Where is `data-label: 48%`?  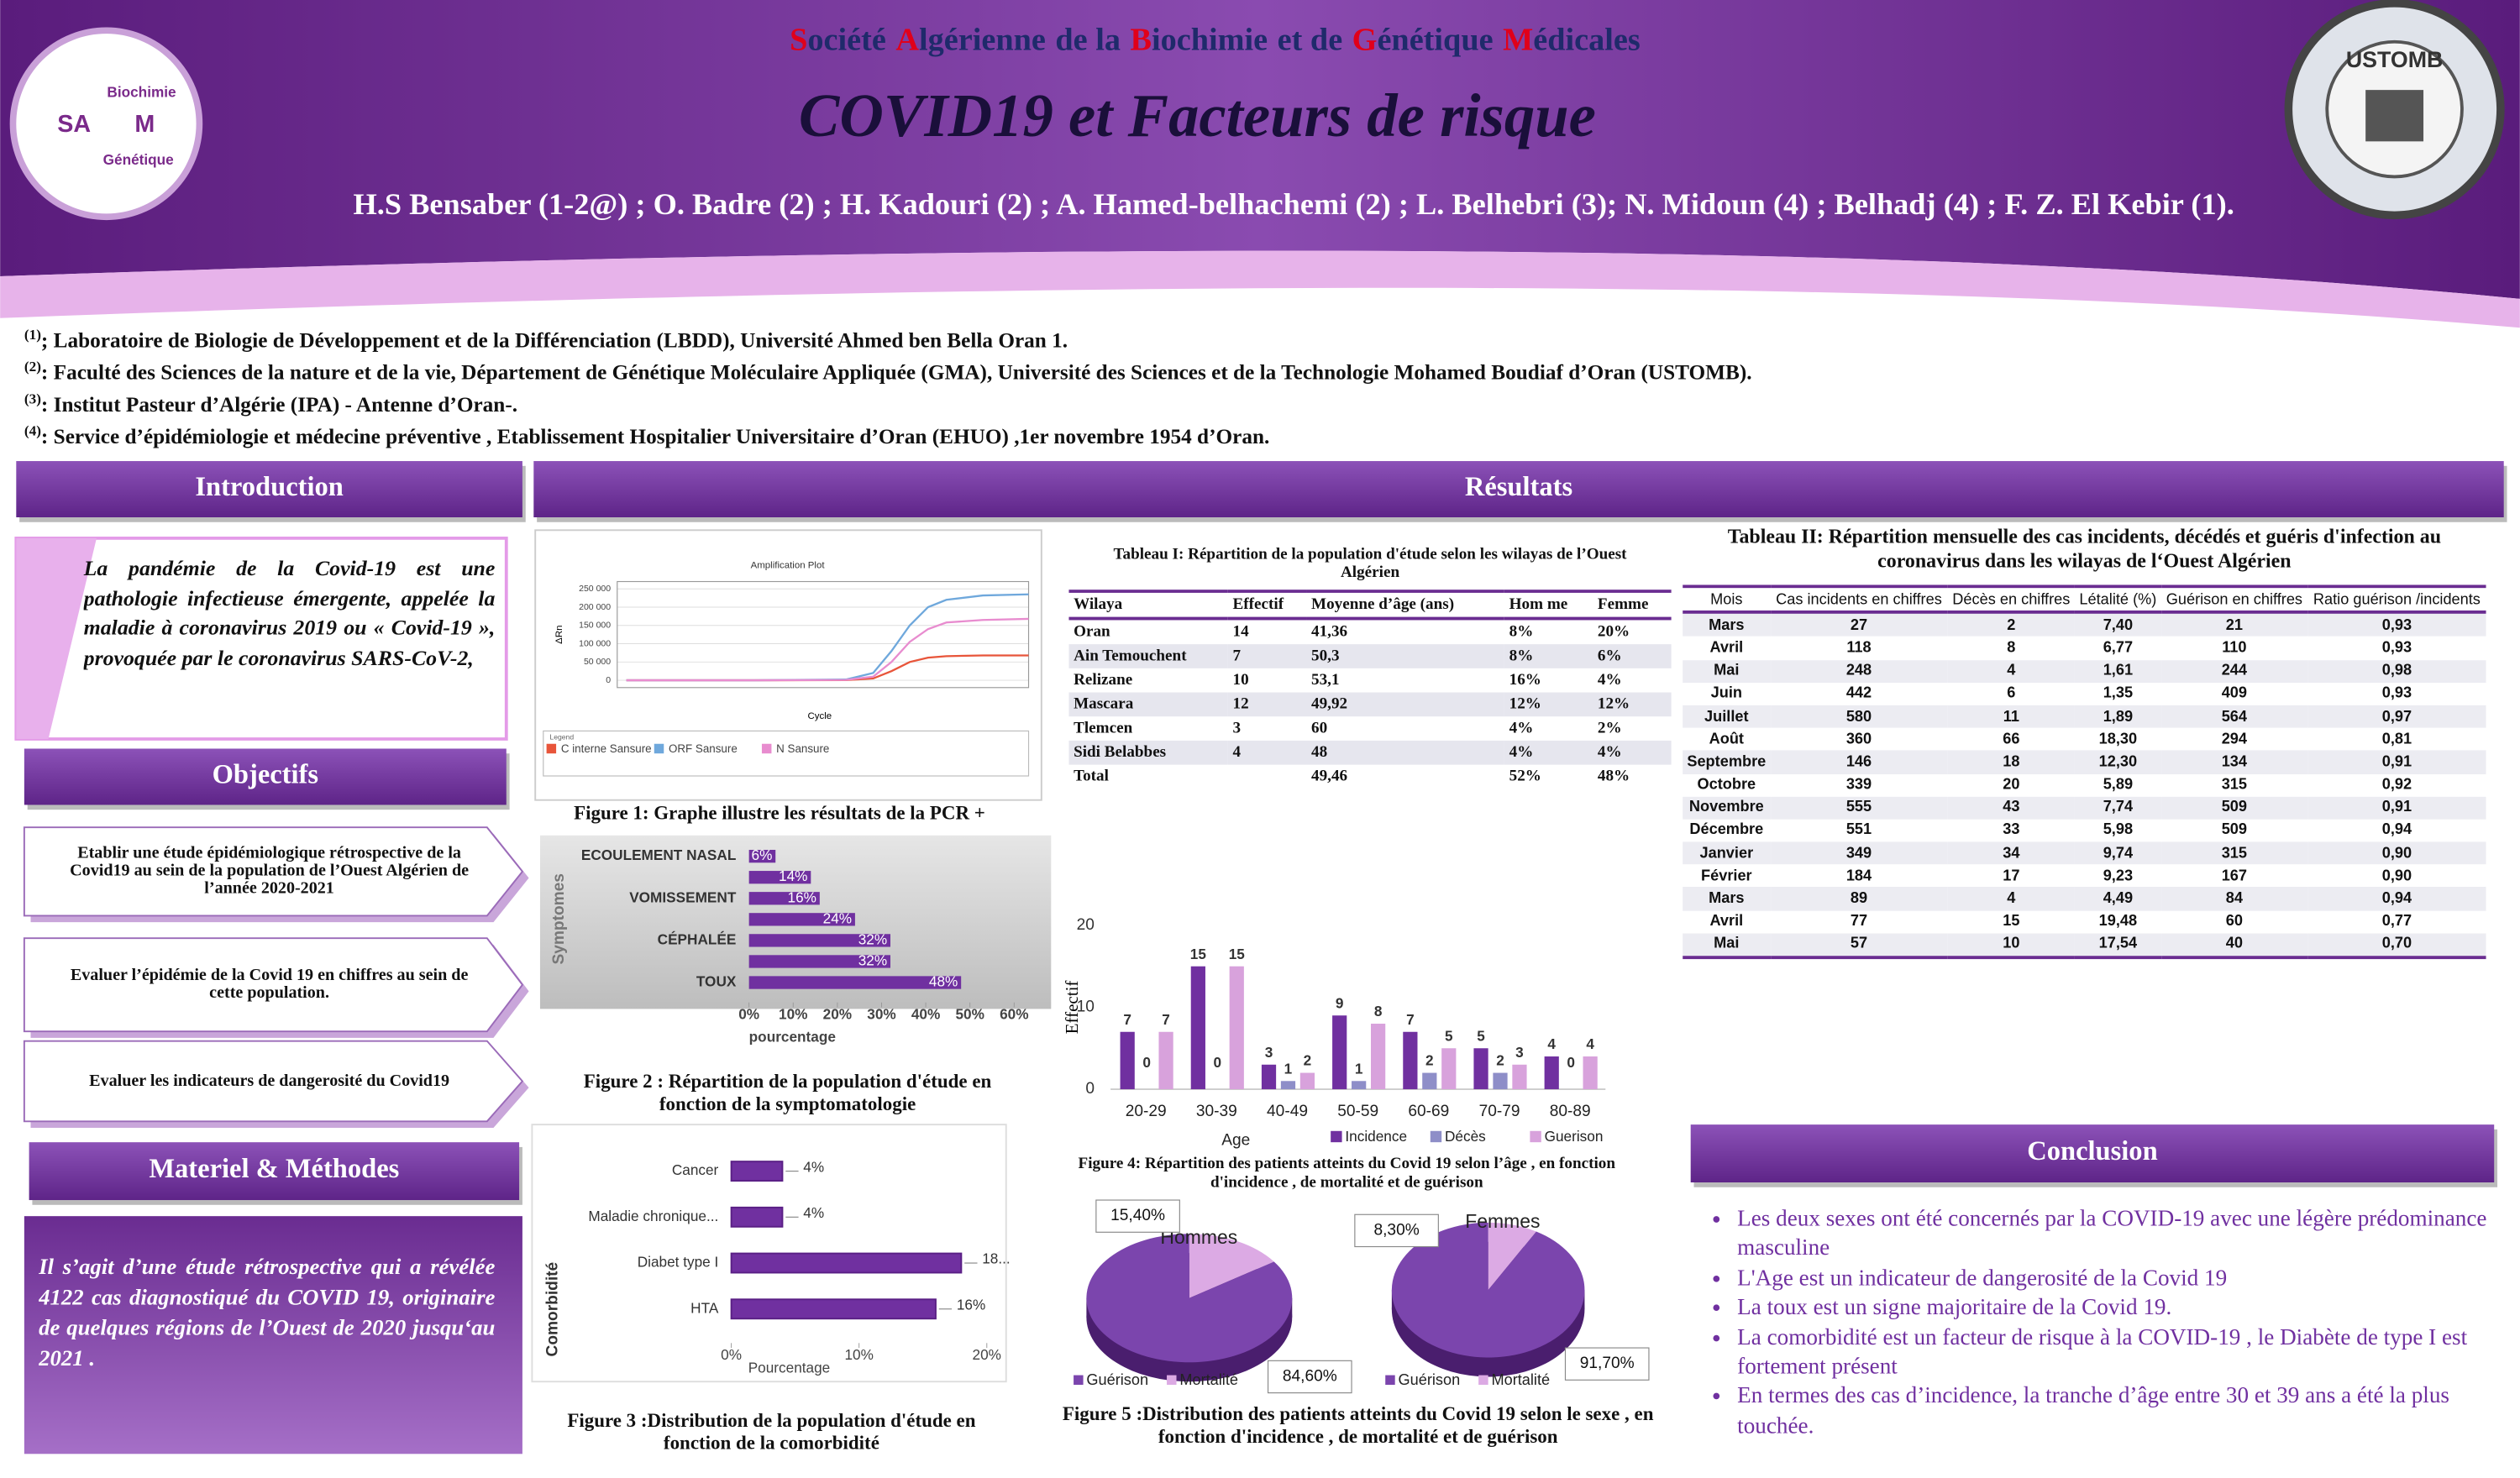 data-label: 48% is located at coordinates (943, 981).